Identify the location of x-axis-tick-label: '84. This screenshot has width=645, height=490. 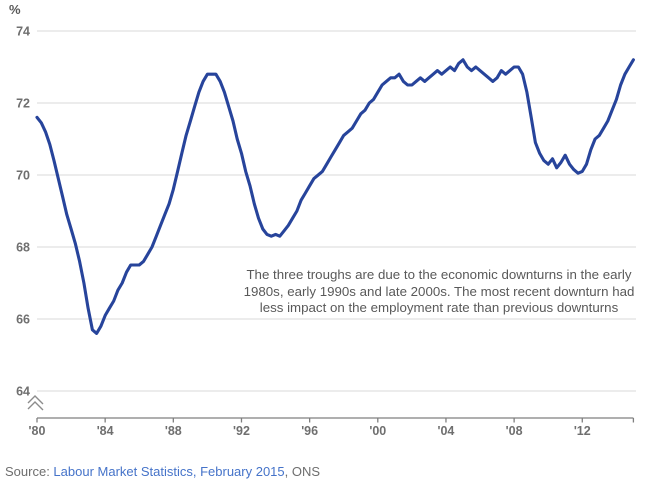
(105, 431).